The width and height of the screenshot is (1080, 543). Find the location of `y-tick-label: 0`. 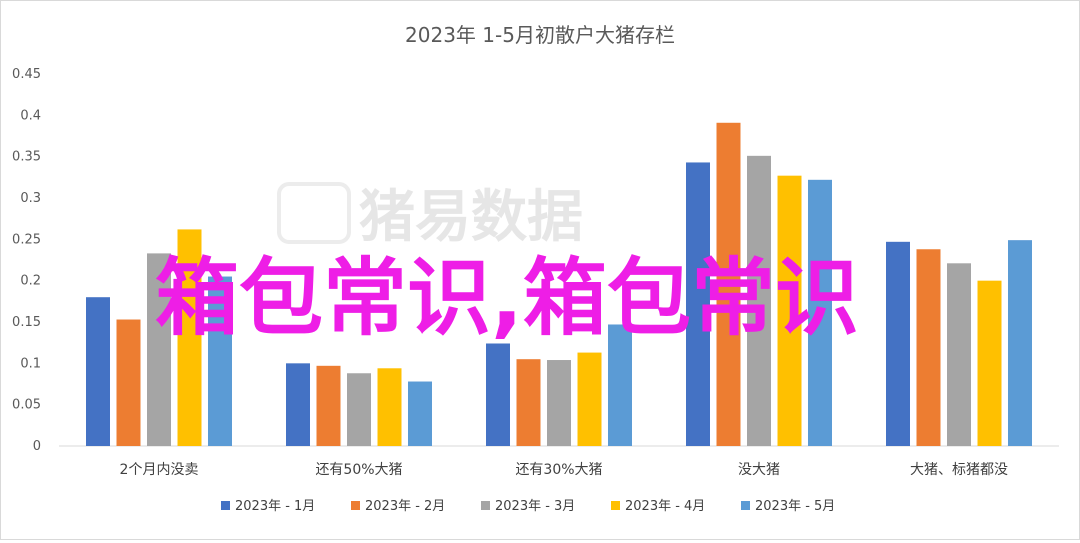

y-tick-label: 0 is located at coordinates (37, 446).